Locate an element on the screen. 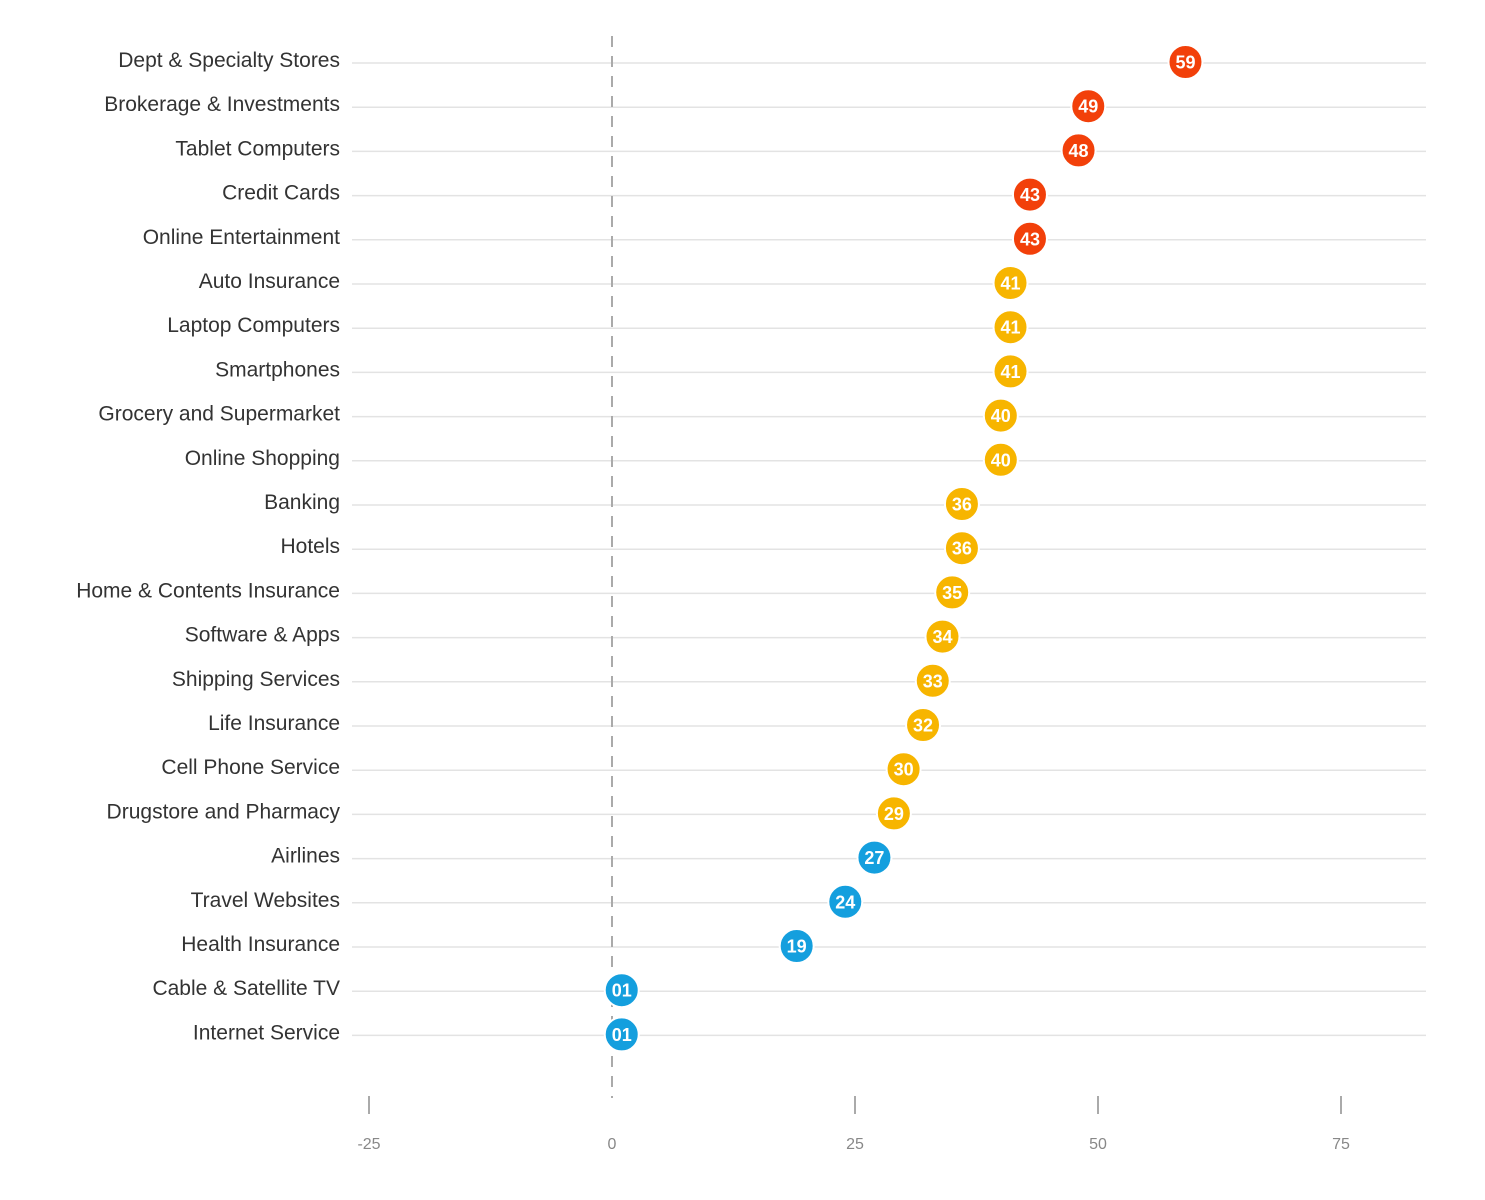 The width and height of the screenshot is (1485, 1200). category-label: Hotels is located at coordinates (310, 546).